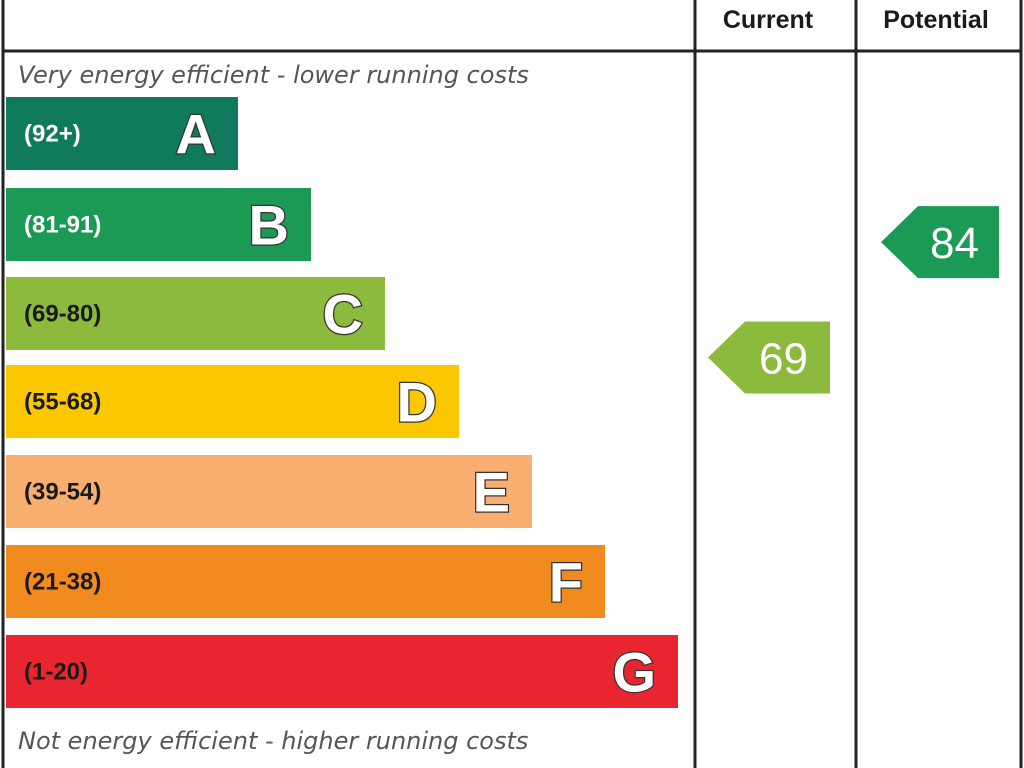 This screenshot has width=1024, height=768. Describe the element at coordinates (62, 314) in the screenshot. I see `band-range-label: (69-80)` at that location.